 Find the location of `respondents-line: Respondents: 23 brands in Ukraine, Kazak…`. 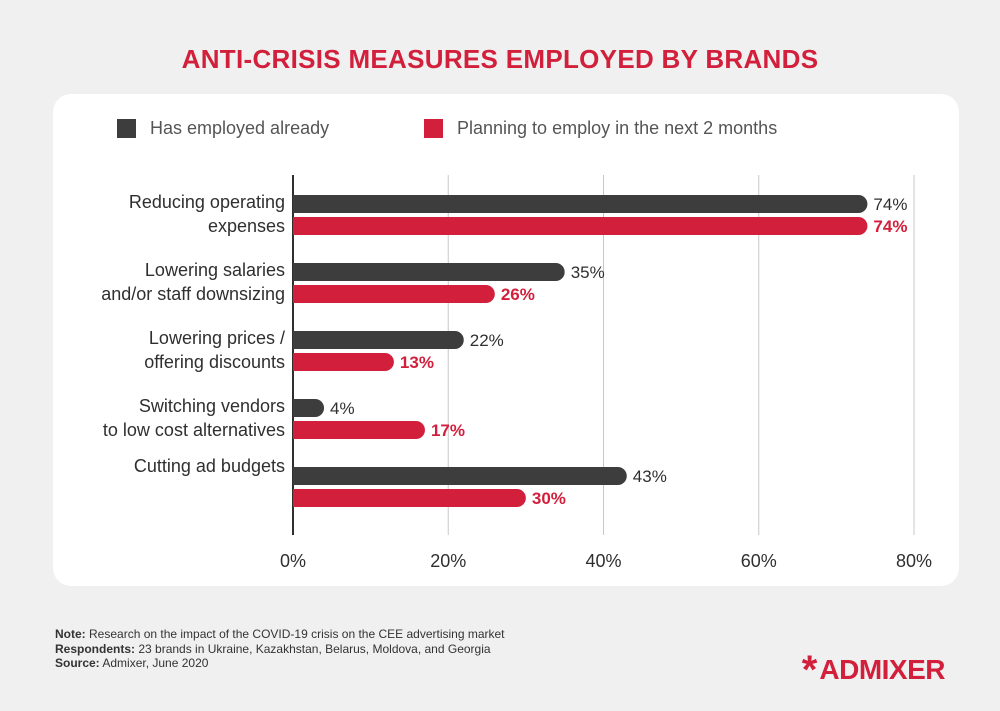

respondents-line: Respondents: 23 brands in Ukraine, Kazak… is located at coordinates (280, 649).